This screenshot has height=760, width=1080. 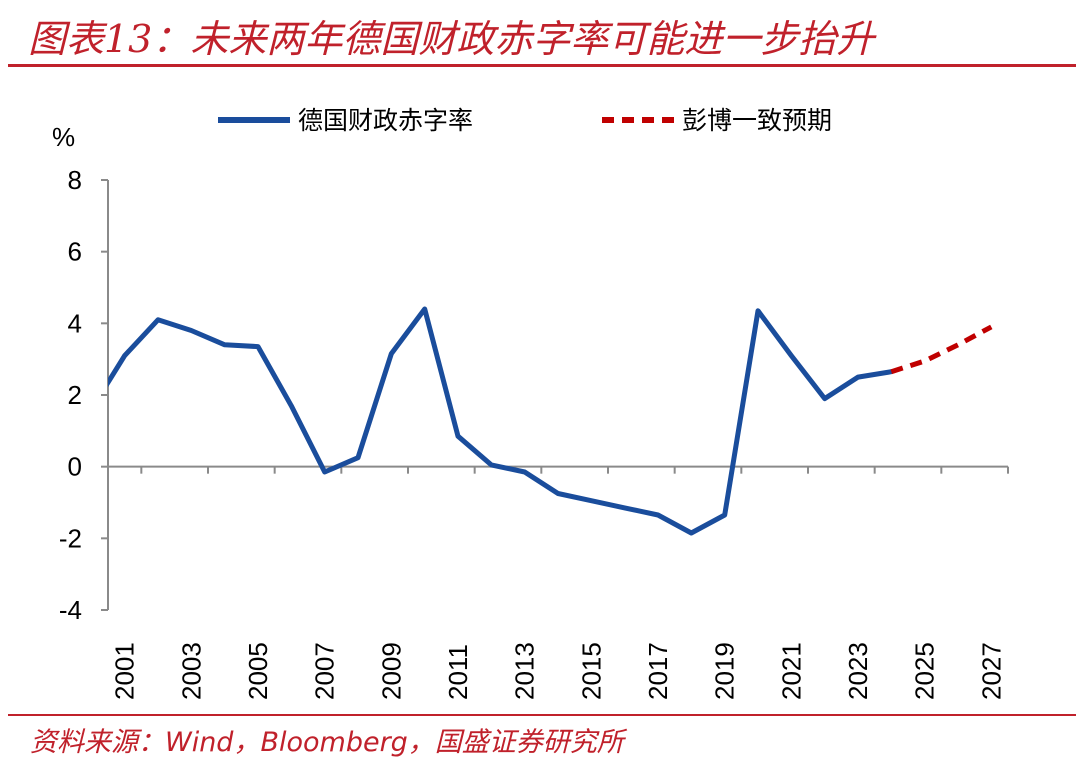 What do you see at coordinates (725, 671) in the screenshot?
I see `x-tick-label: 2019` at bounding box center [725, 671].